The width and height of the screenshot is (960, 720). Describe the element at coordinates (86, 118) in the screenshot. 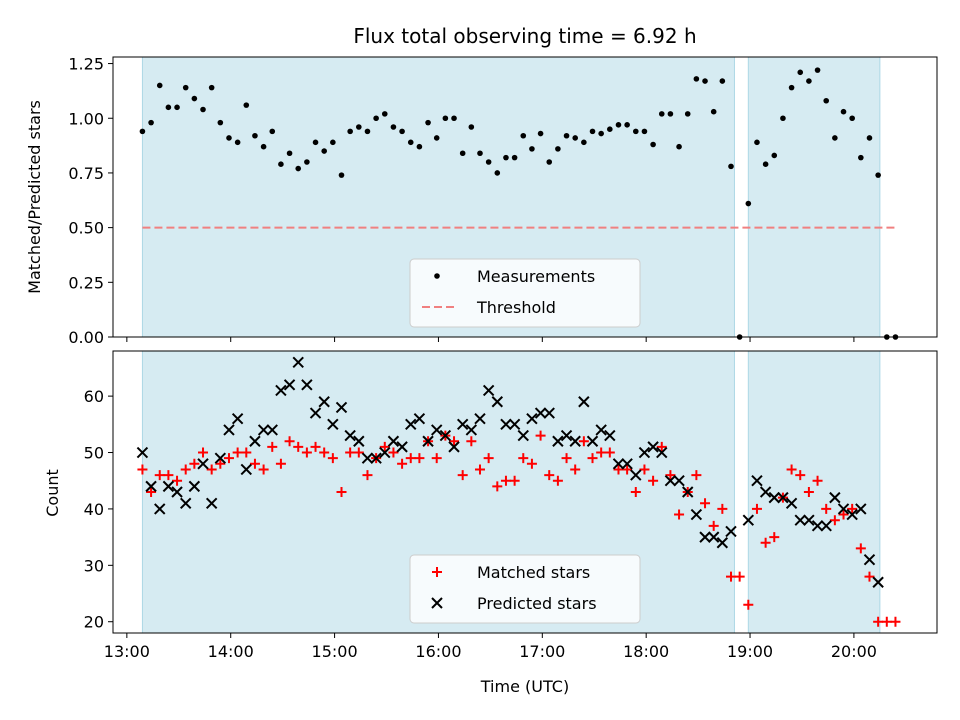

I see `y-tick-label-0-4: 1.00` at that location.